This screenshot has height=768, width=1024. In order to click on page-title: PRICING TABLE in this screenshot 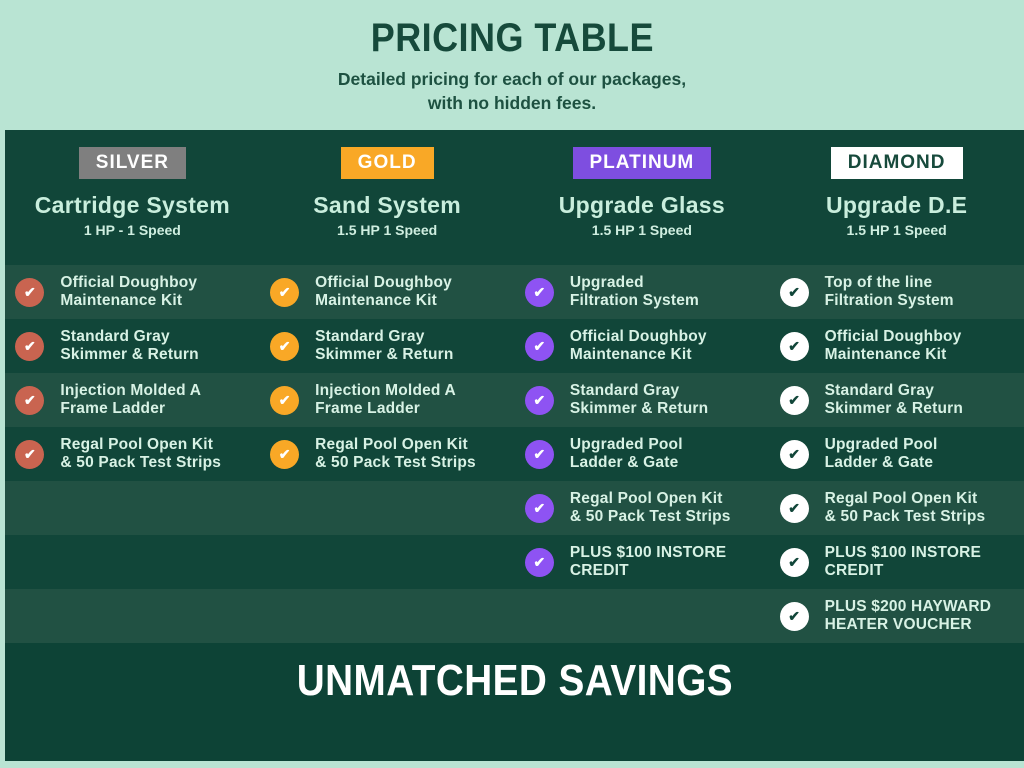, I will do `click(512, 38)`.